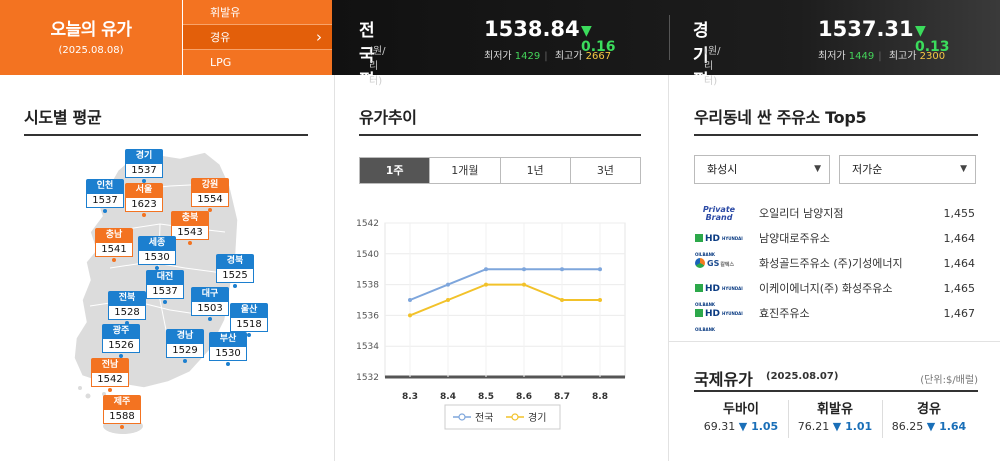 The height and width of the screenshot is (461, 1000). What do you see at coordinates (668, 268) in the screenshot?
I see `column-divider` at bounding box center [668, 268].